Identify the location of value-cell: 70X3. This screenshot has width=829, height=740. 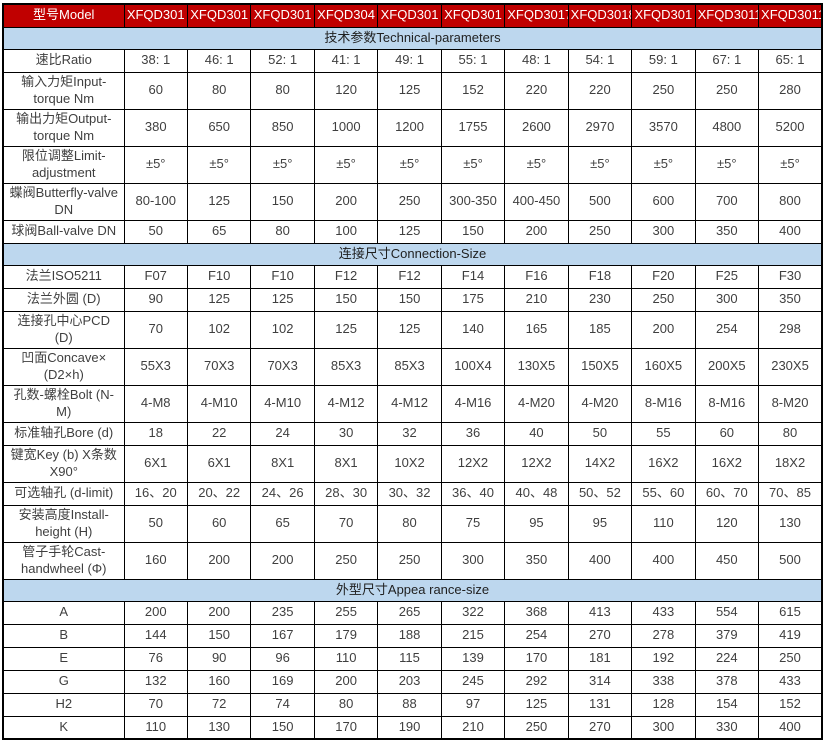
(282, 366).